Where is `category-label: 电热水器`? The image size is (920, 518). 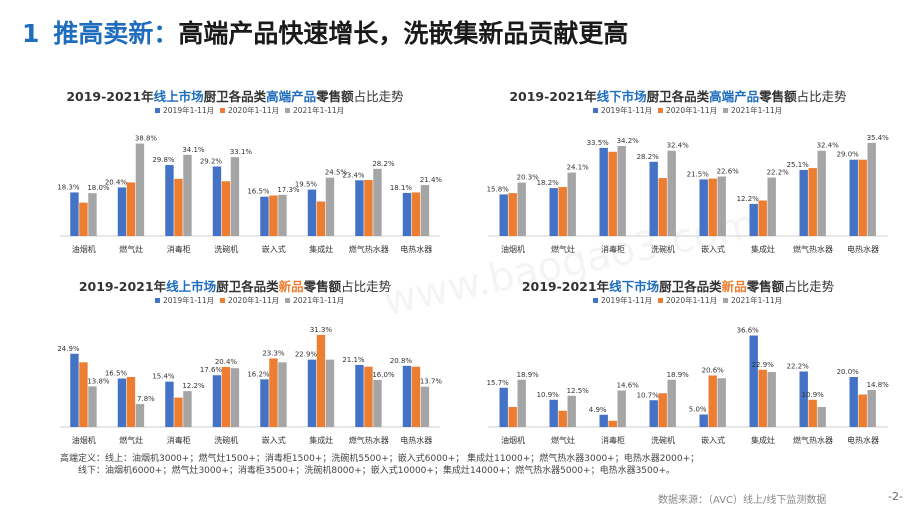
category-label: 电热水器 is located at coordinates (416, 440).